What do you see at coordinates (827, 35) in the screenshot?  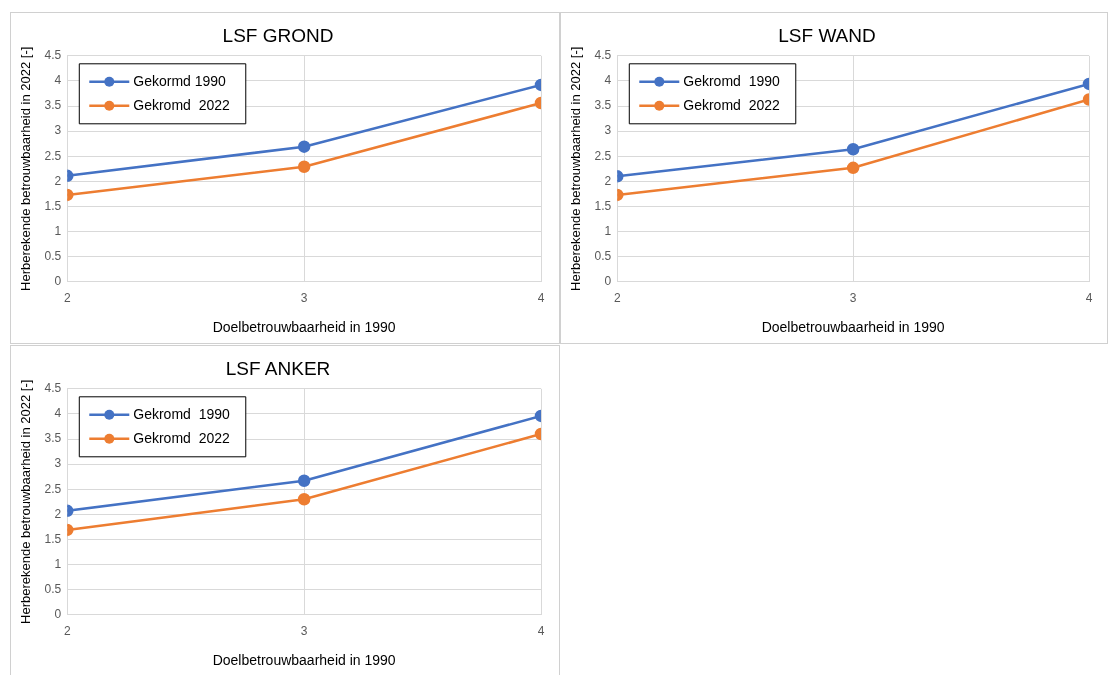 I see `chart-title: LSF WAND` at bounding box center [827, 35].